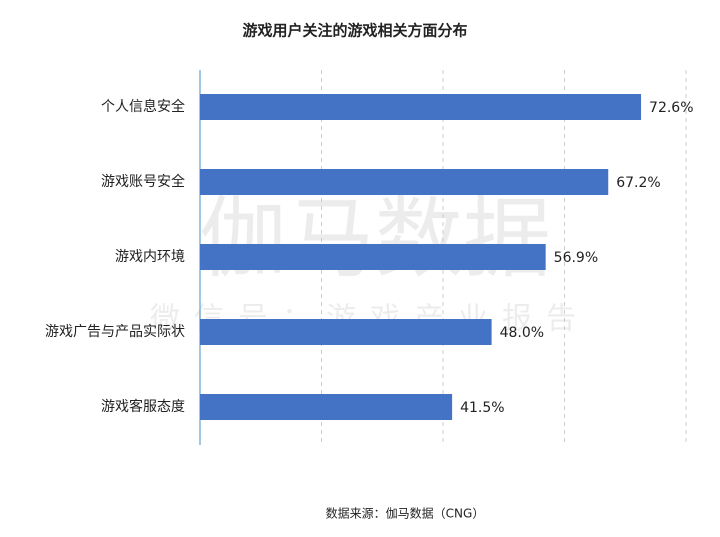 Image resolution: width=720 pixels, height=537 pixels. Describe the element at coordinates (638, 183) in the screenshot. I see `value-label: 67.2%` at that location.